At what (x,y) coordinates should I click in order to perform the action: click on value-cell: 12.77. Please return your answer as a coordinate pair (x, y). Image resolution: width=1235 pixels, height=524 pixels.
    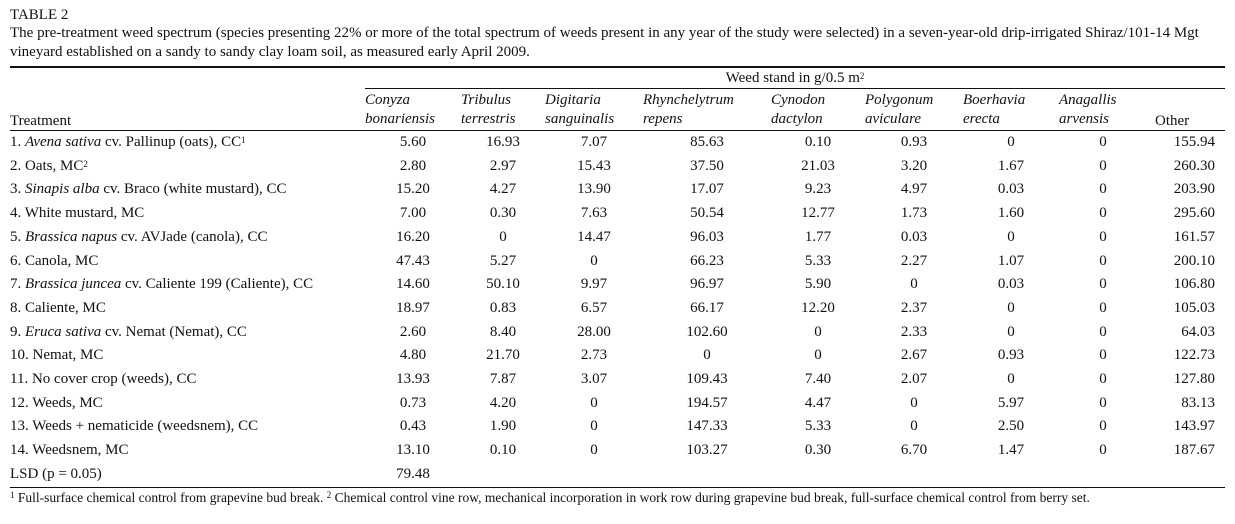
    Looking at the image, I should click on (818, 213).